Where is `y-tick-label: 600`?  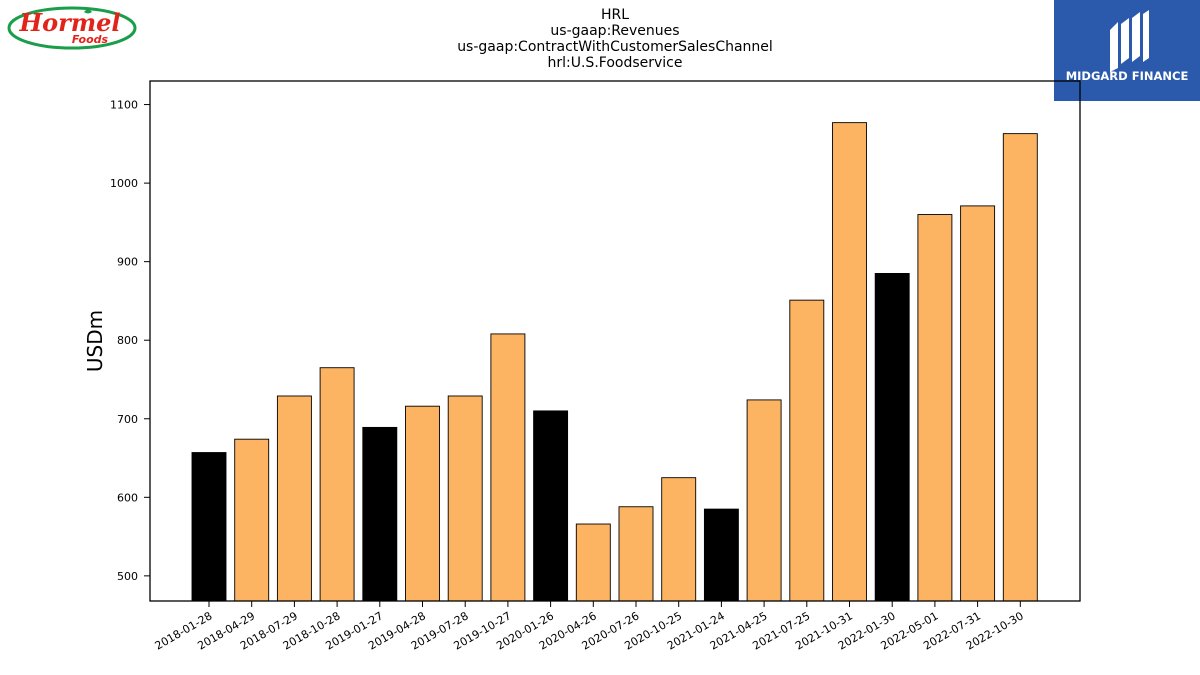 y-tick-label: 600 is located at coordinates (127, 497).